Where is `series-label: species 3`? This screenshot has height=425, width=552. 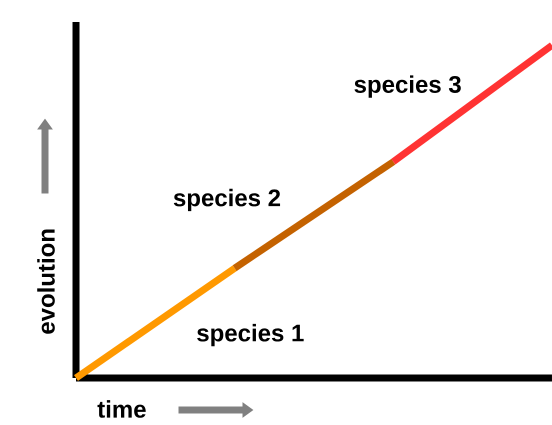 series-label: species 3 is located at coordinates (407, 86).